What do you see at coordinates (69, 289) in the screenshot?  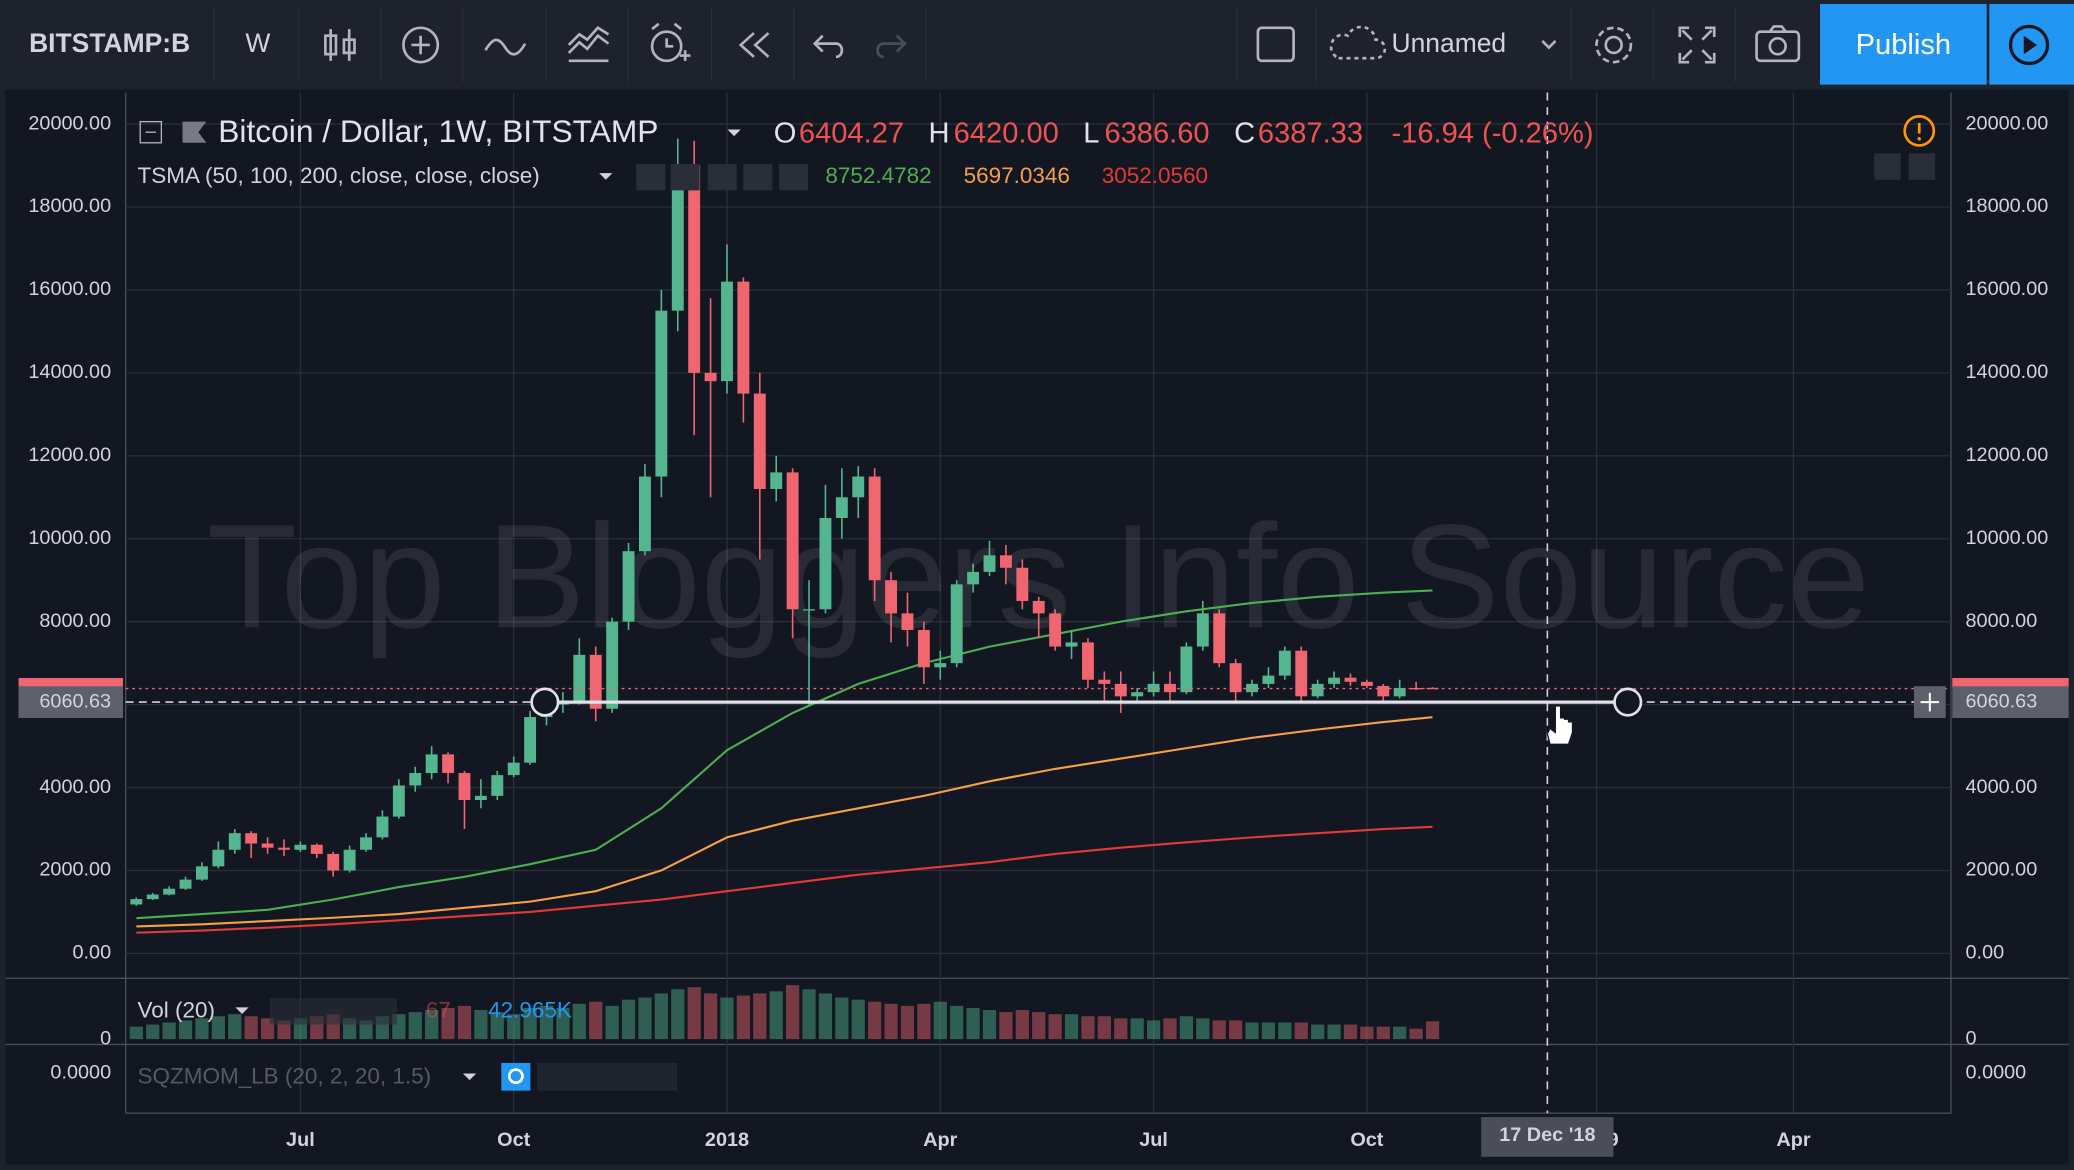 I see `y-tick-label: 16000.00` at bounding box center [69, 289].